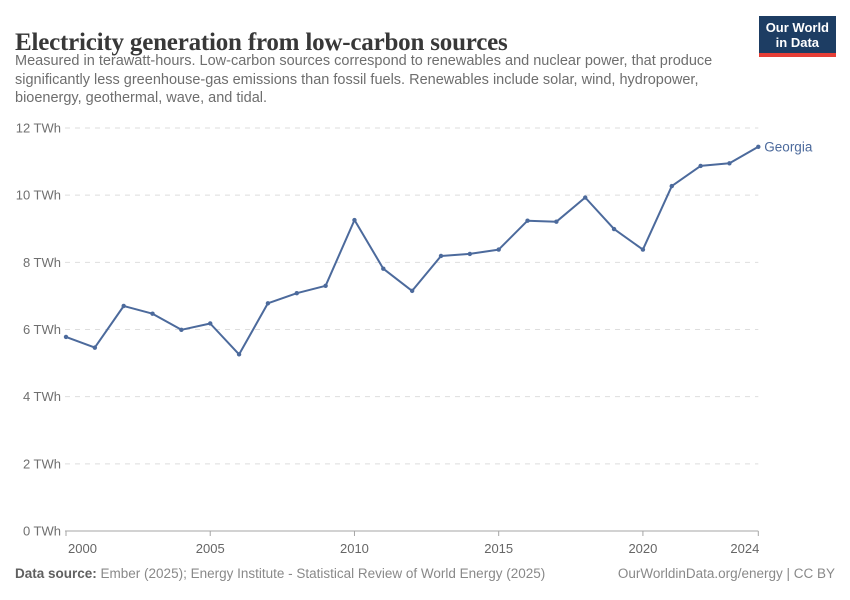  Describe the element at coordinates (797, 27) in the screenshot. I see `owid-logo-line1: Our World` at that location.